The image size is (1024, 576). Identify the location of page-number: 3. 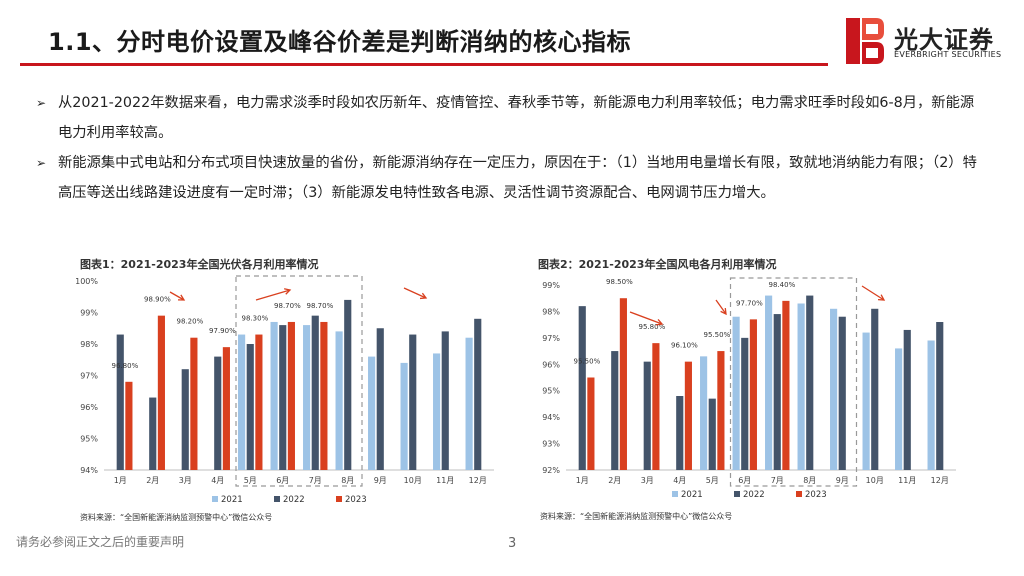
(512, 543).